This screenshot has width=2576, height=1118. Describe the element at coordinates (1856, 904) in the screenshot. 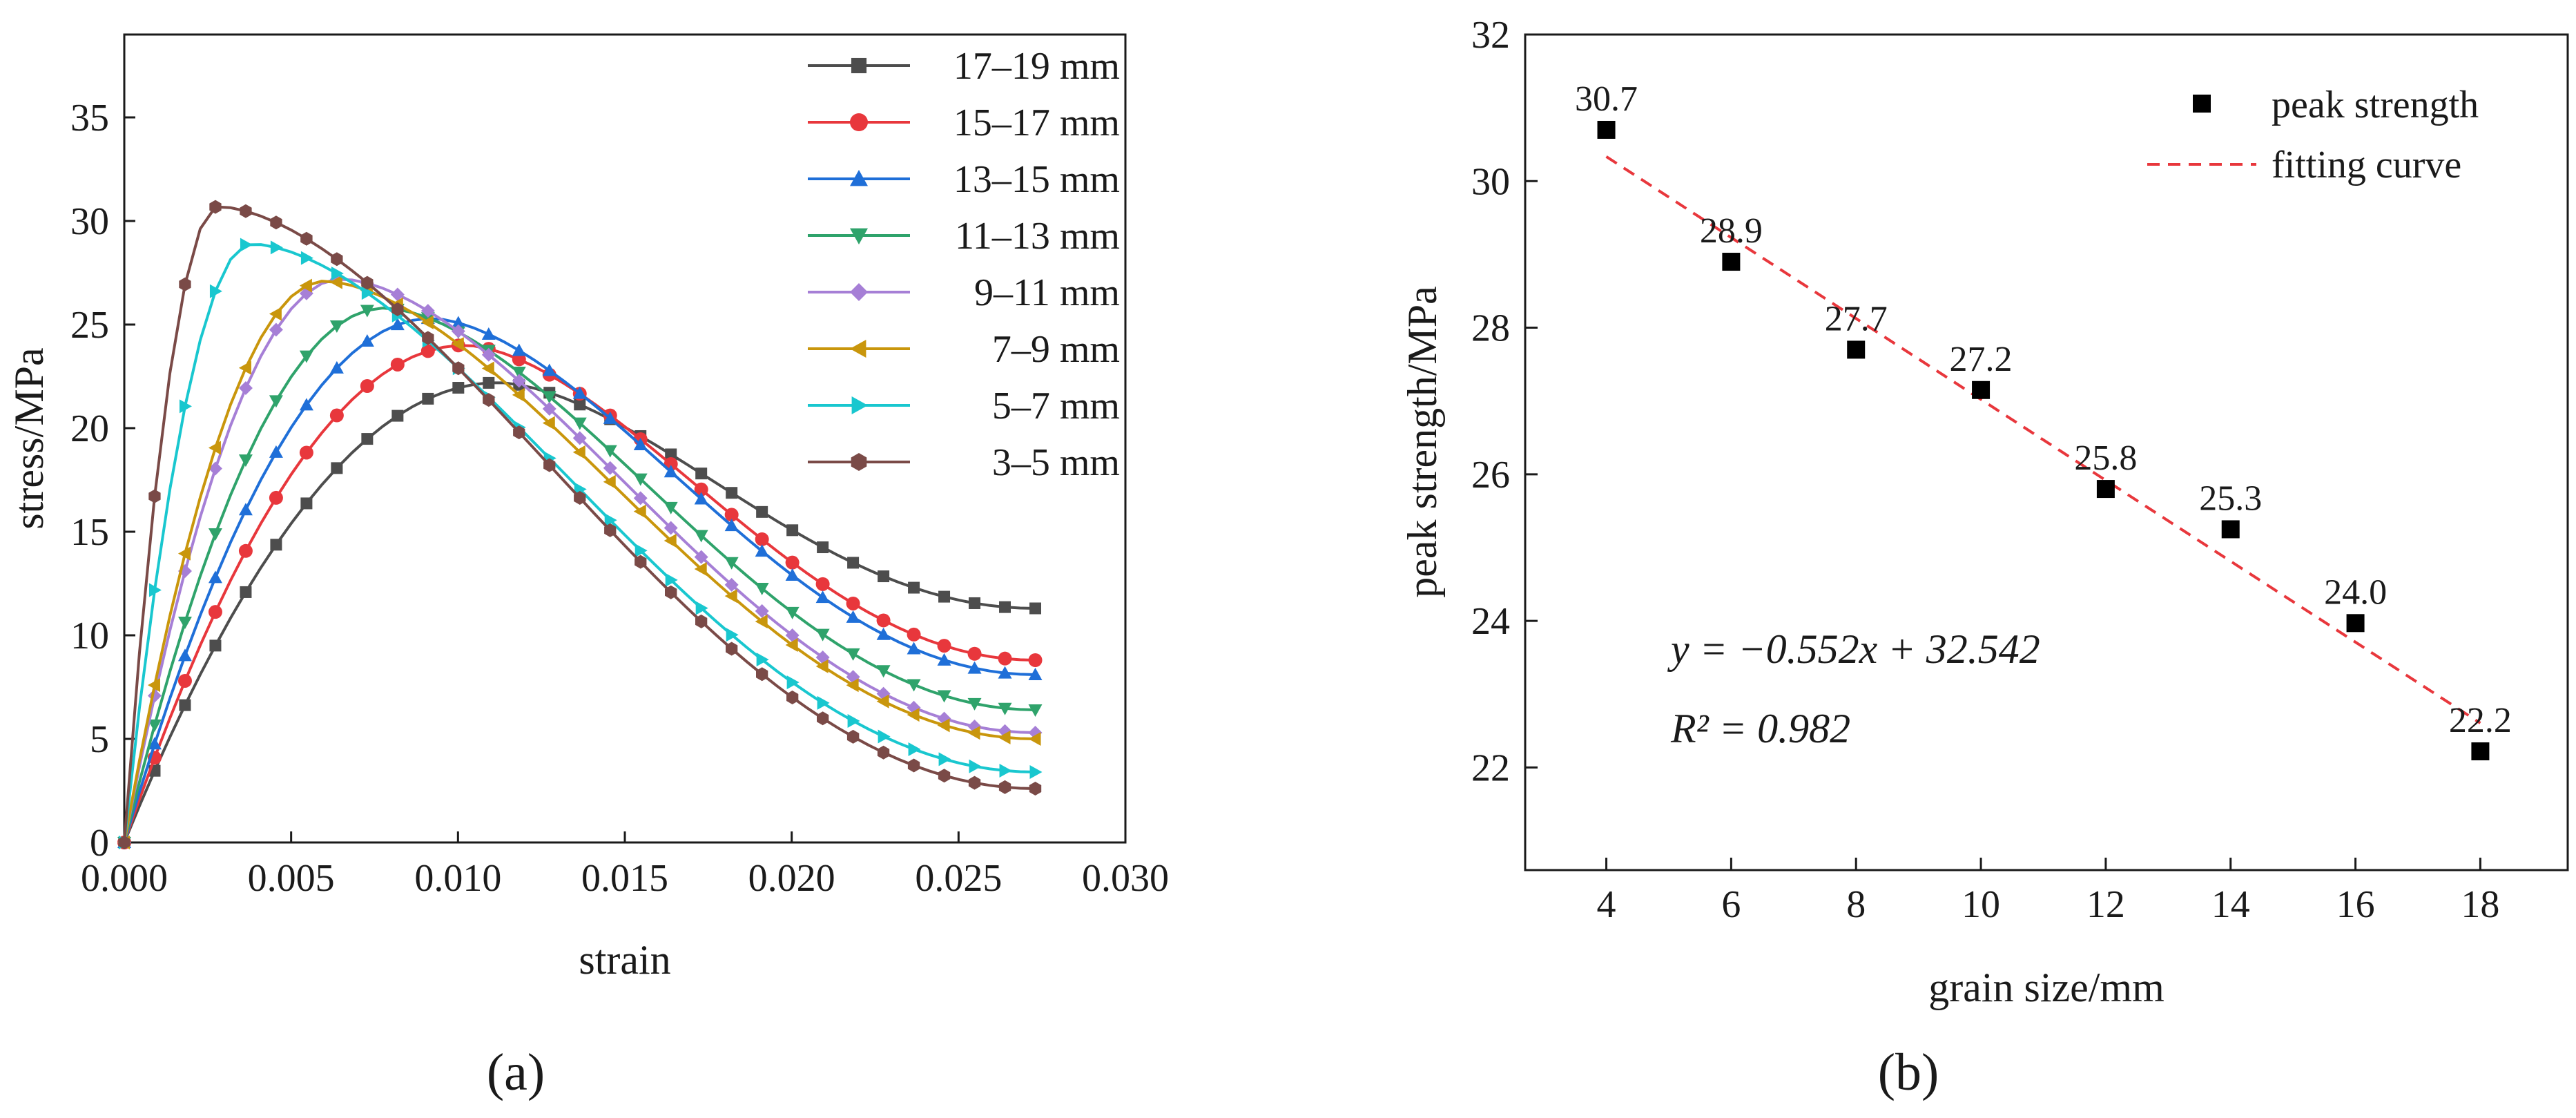

I see `chart-b-x-tick-label: 8` at that location.